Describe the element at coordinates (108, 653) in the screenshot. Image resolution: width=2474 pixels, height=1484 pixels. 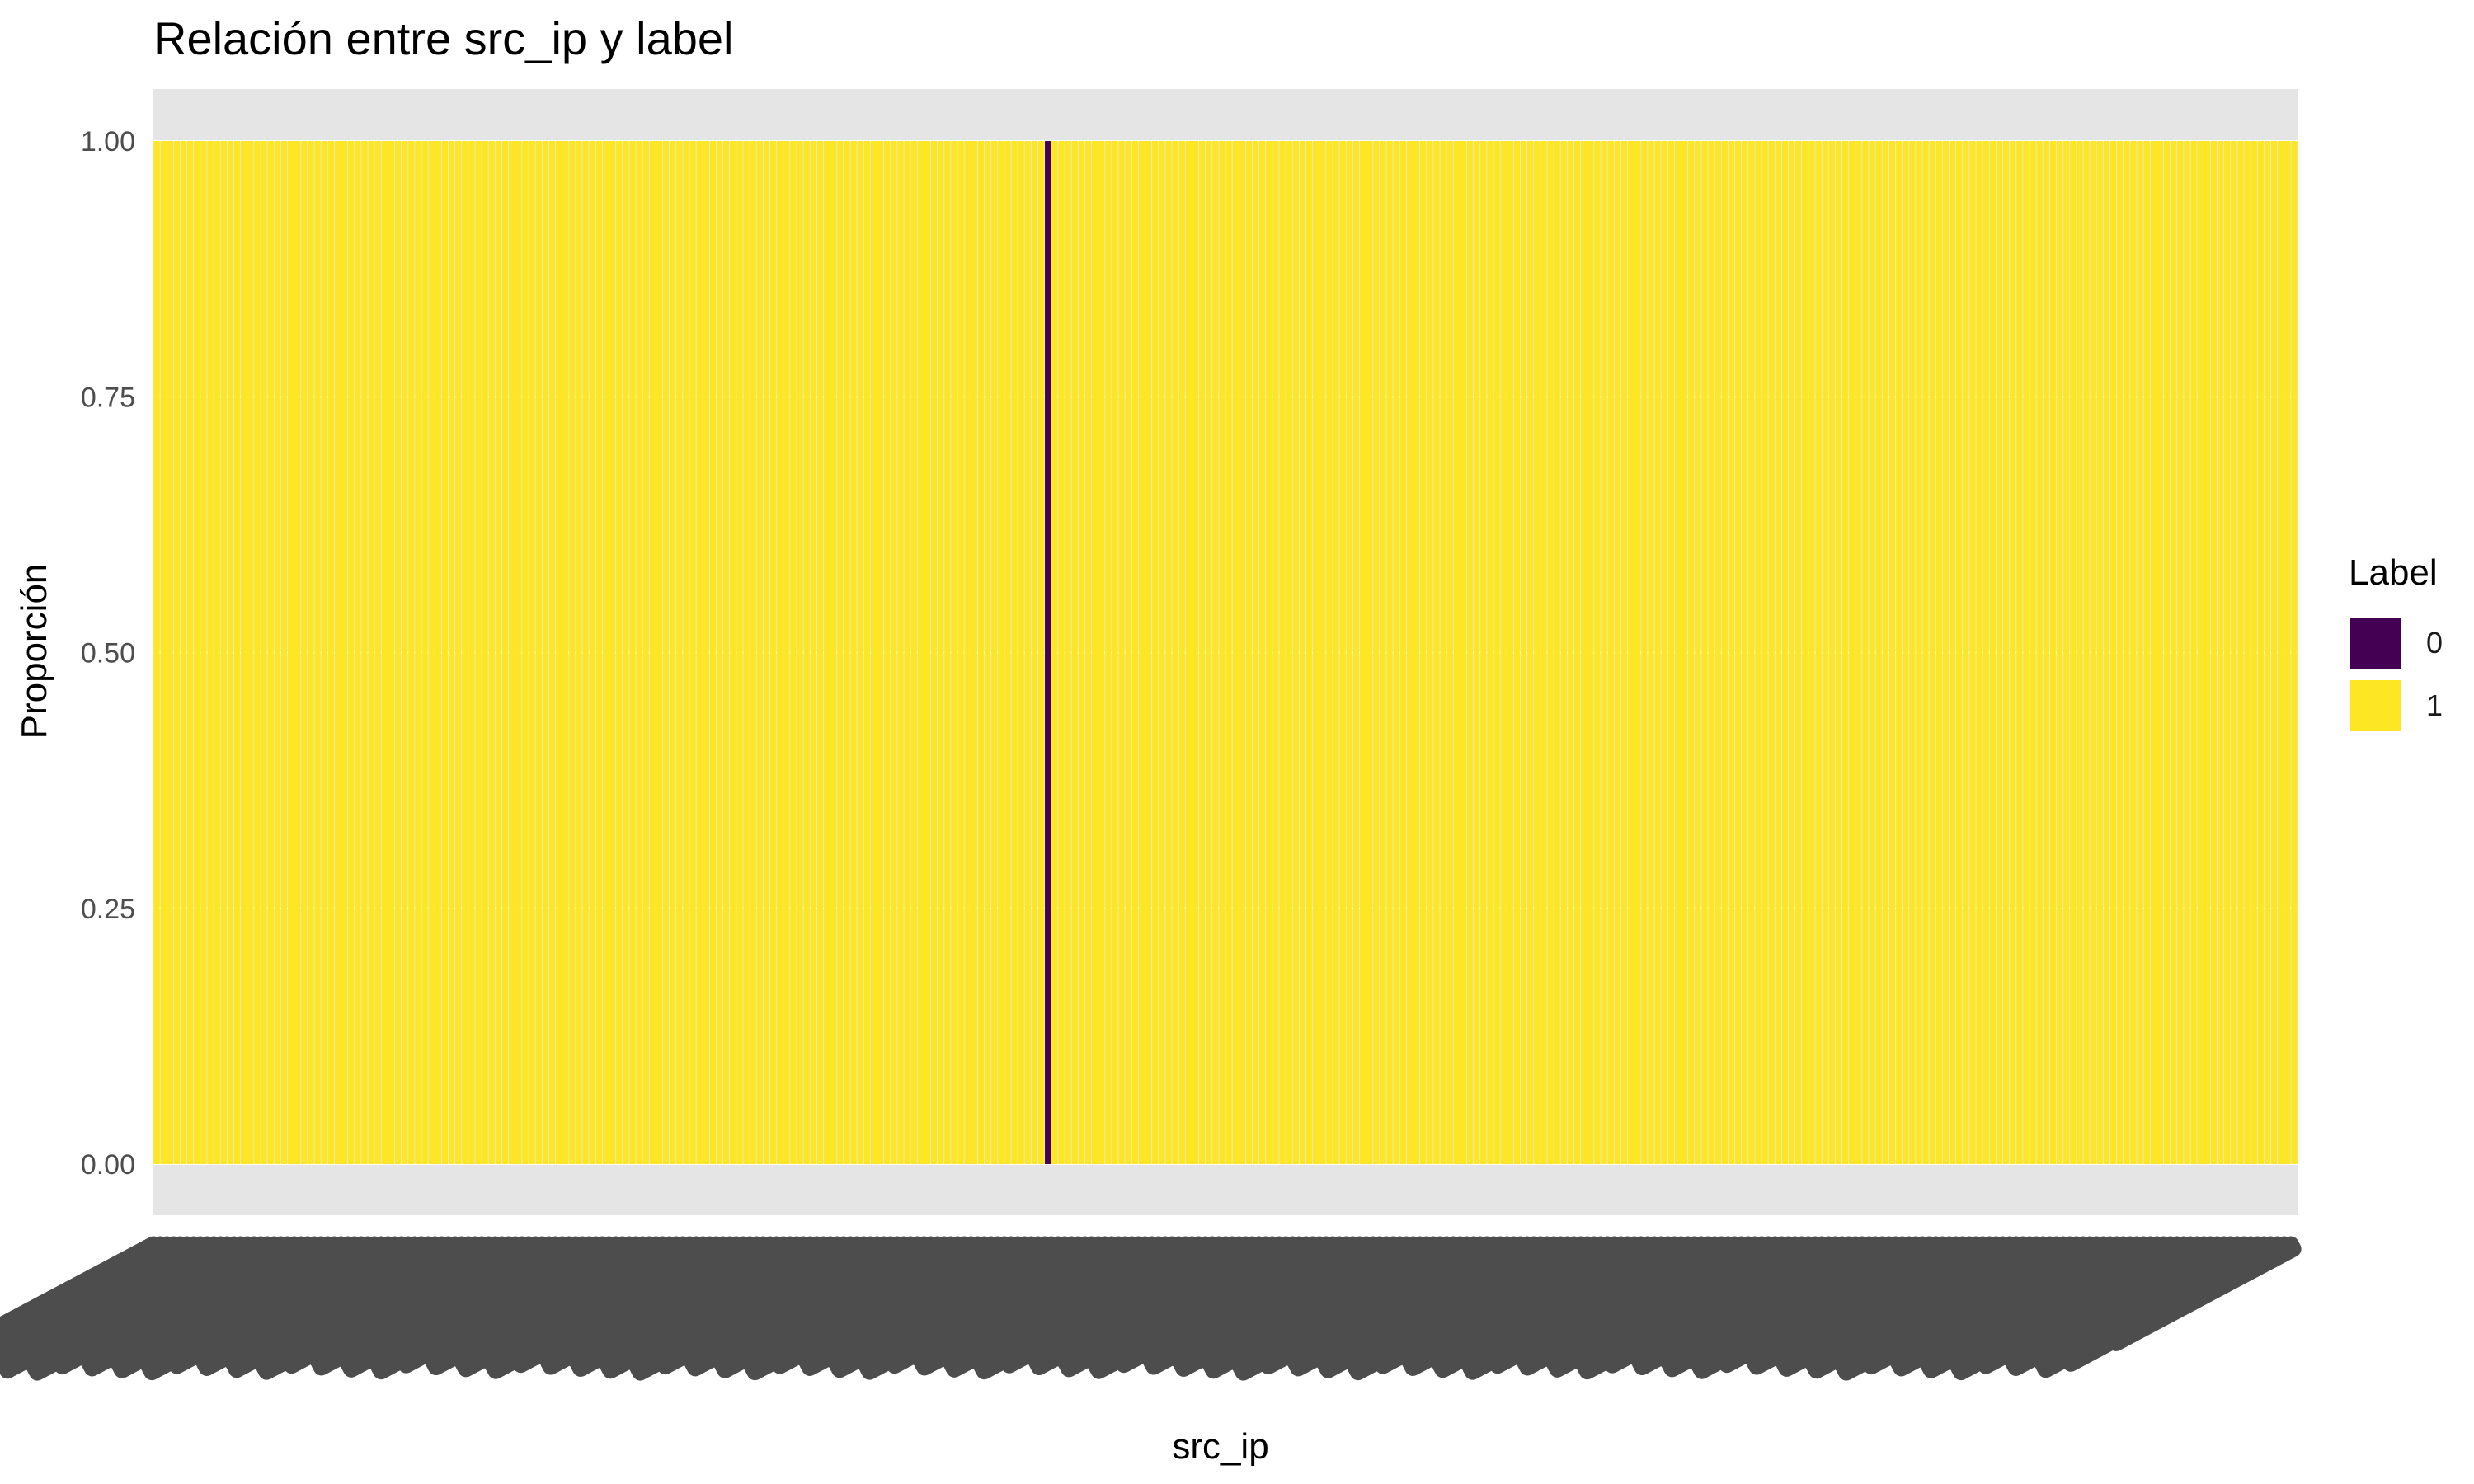
I see `y-tick-label-2: 0.50` at that location.